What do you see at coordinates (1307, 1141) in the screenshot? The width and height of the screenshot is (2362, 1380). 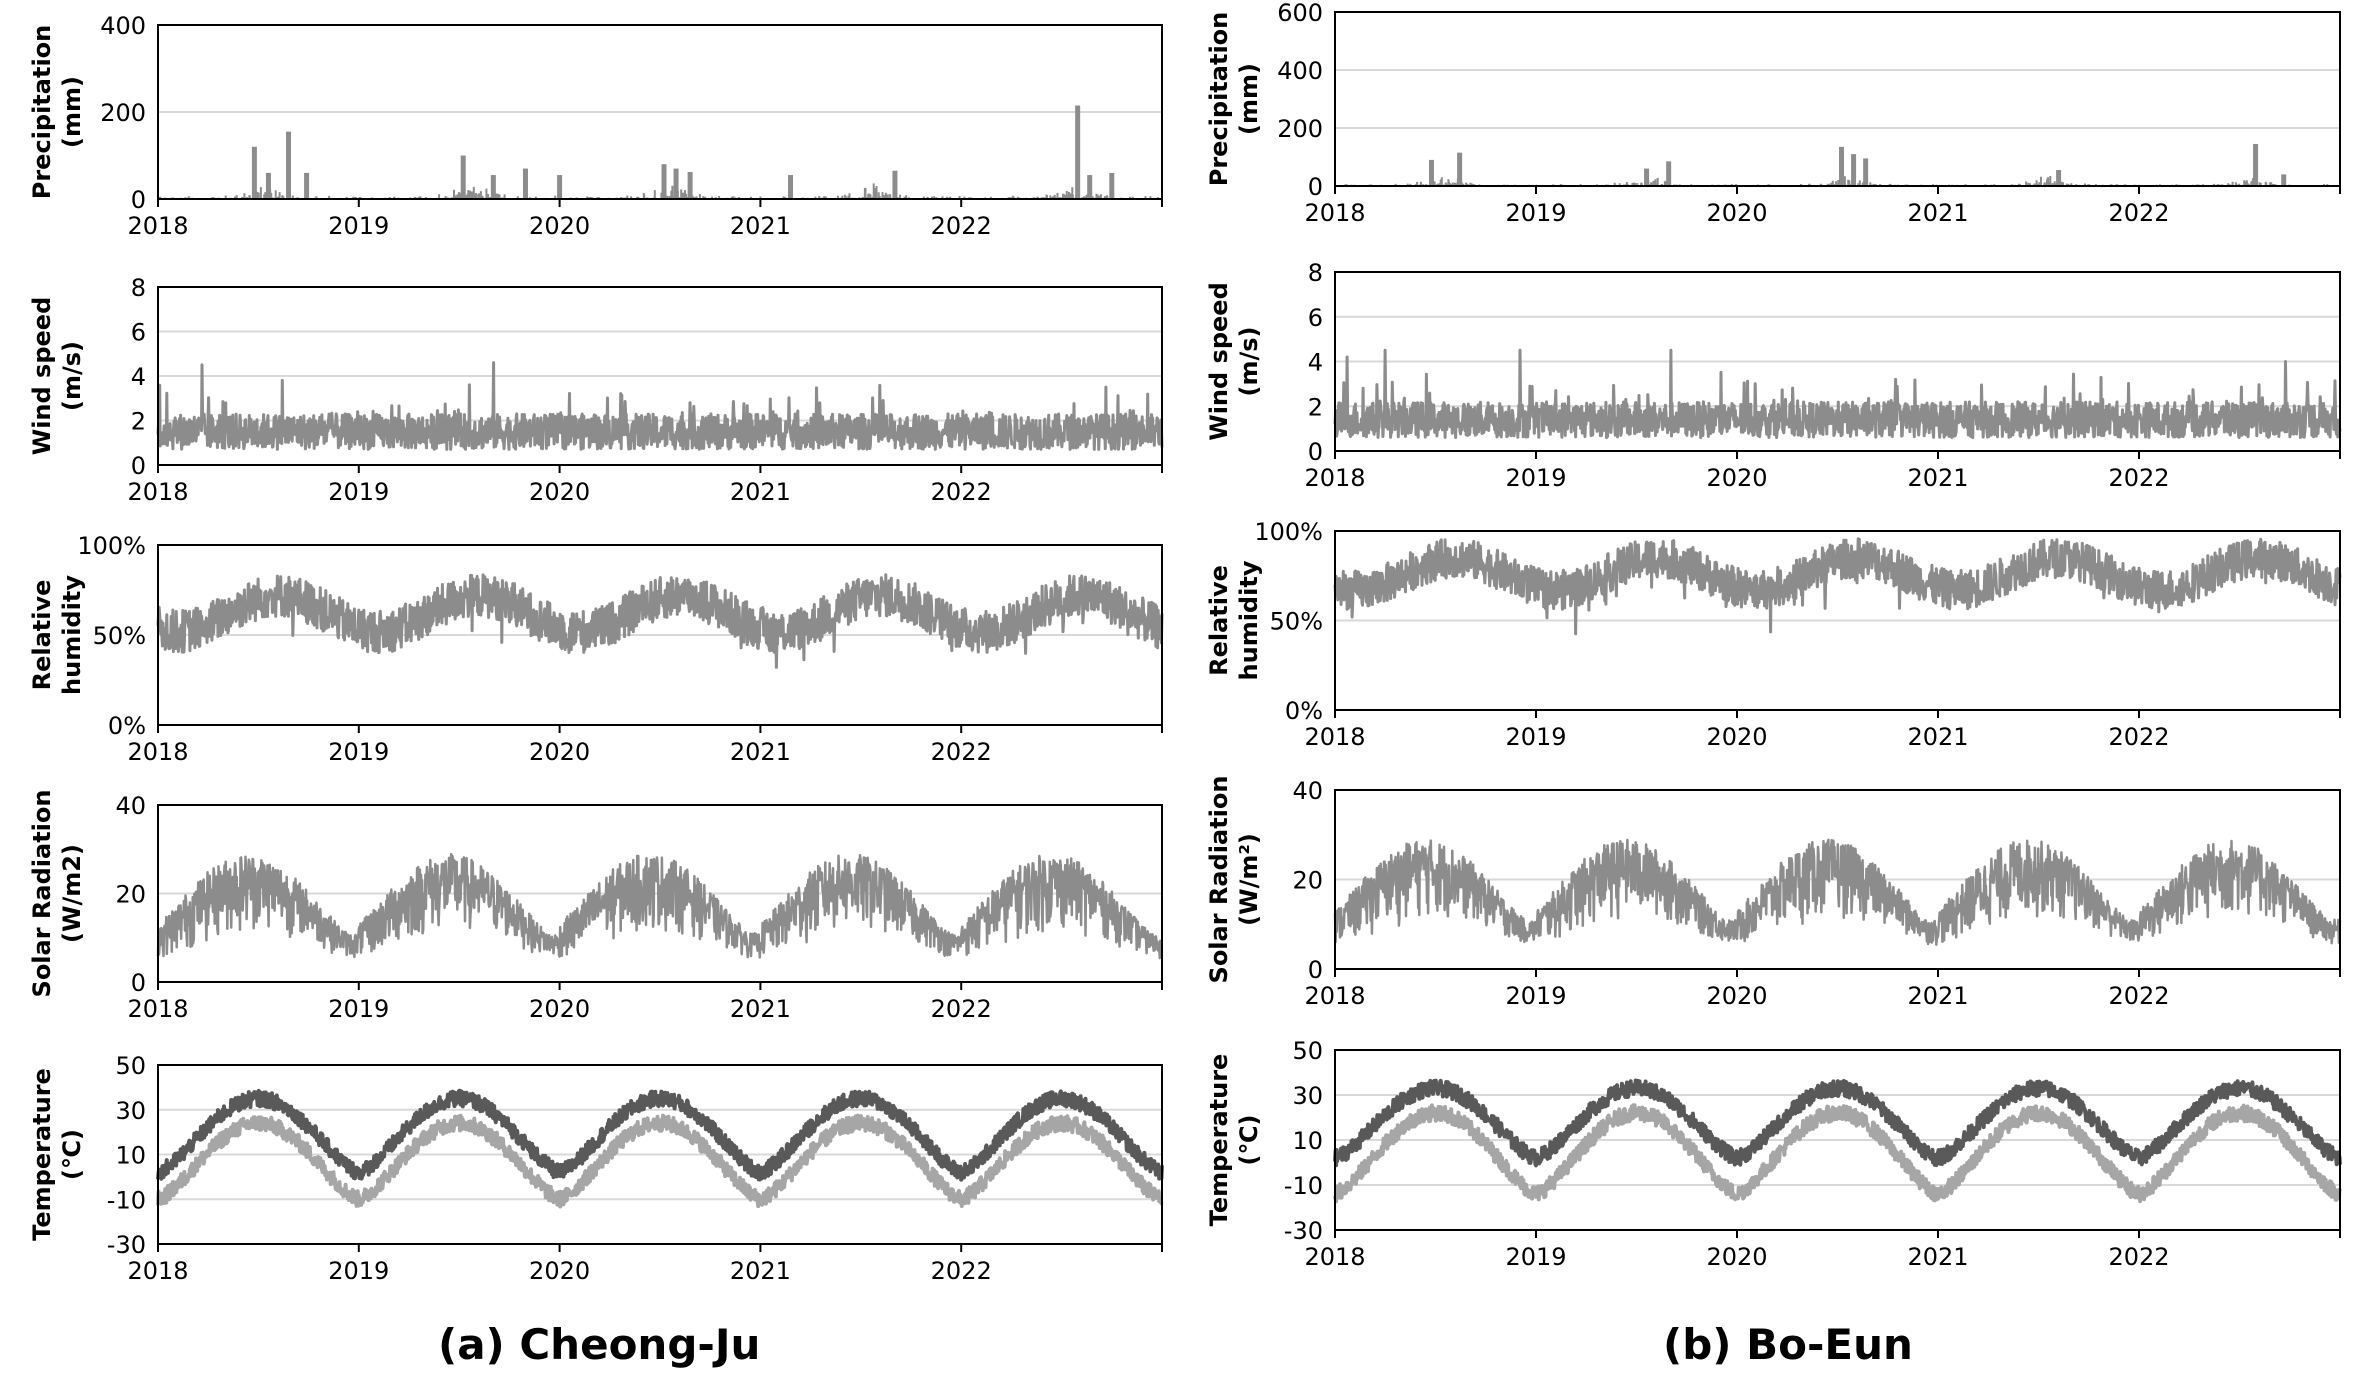 I see `y-tick-label: 10` at bounding box center [1307, 1141].